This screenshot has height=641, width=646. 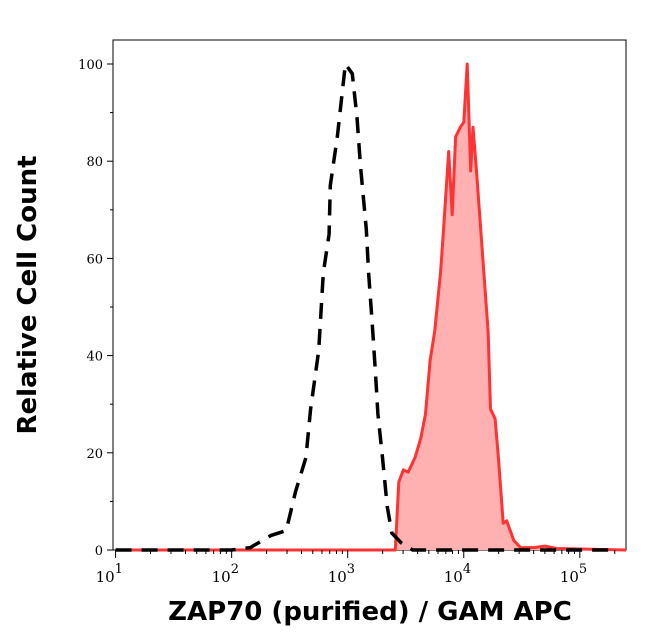 What do you see at coordinates (28, 295) in the screenshot?
I see `y-axis-label: Relative Cell Count` at bounding box center [28, 295].